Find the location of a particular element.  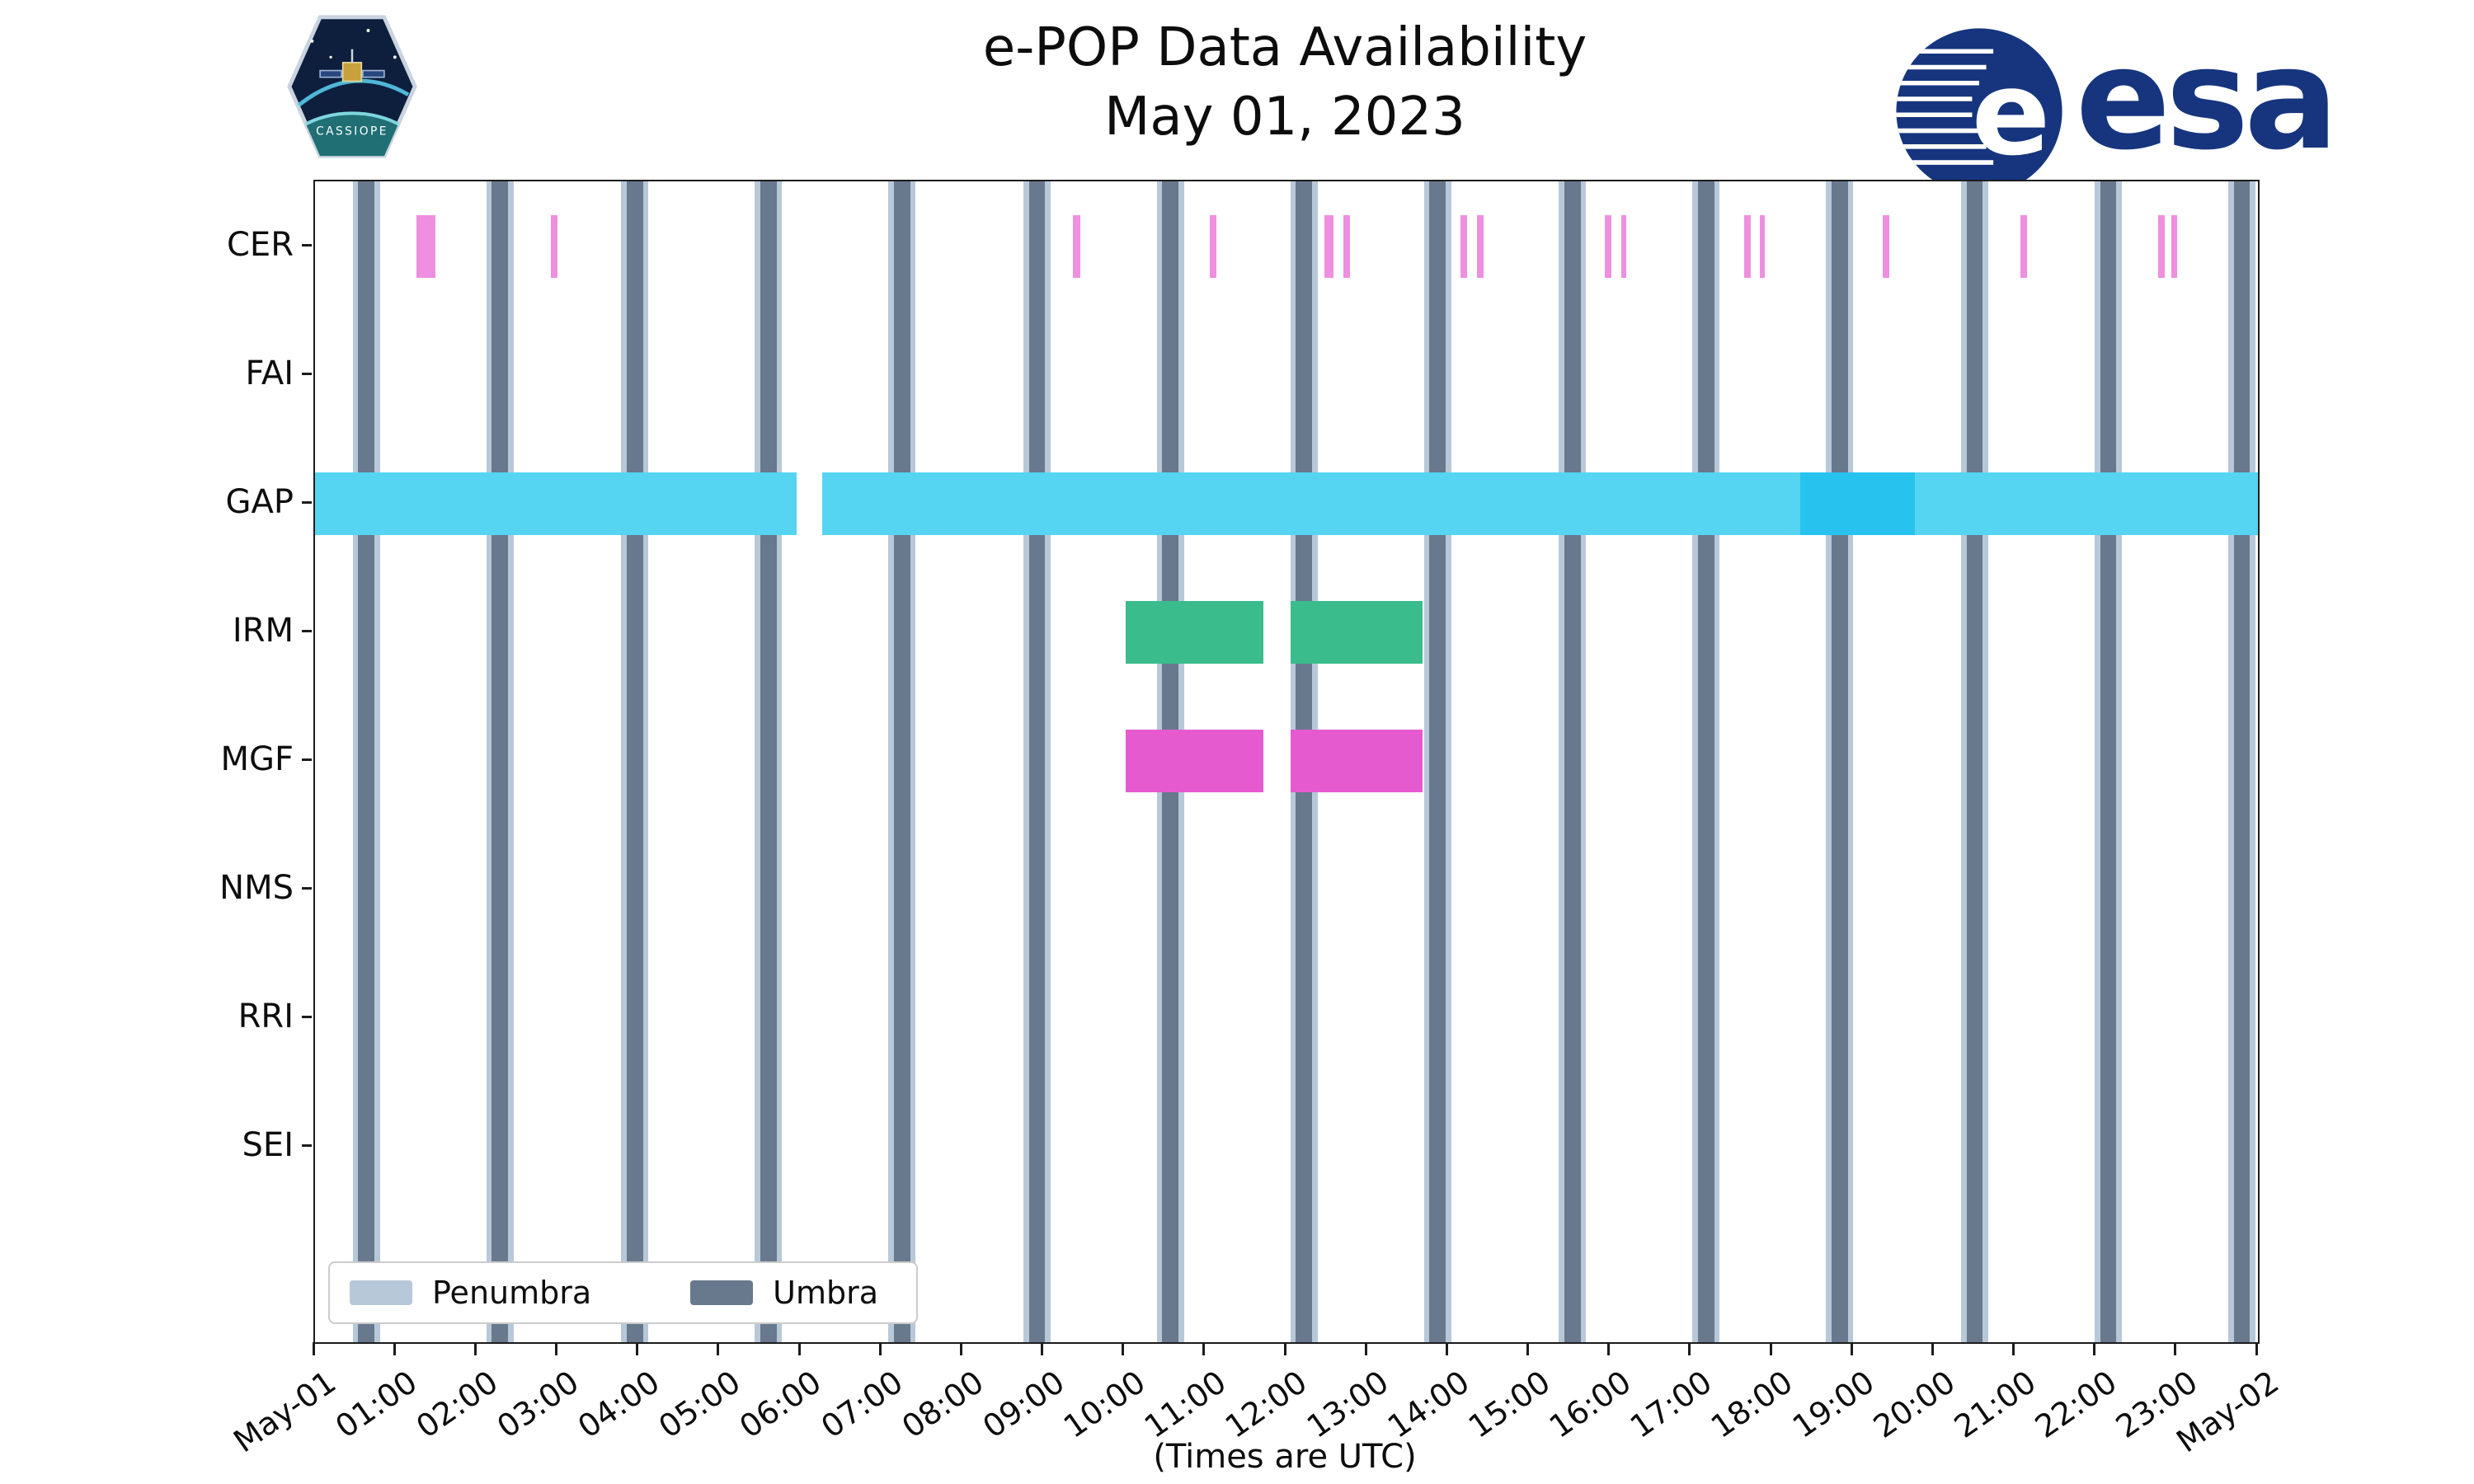

chart-title-line1: e-POP Data Availability is located at coordinates (1284, 47).